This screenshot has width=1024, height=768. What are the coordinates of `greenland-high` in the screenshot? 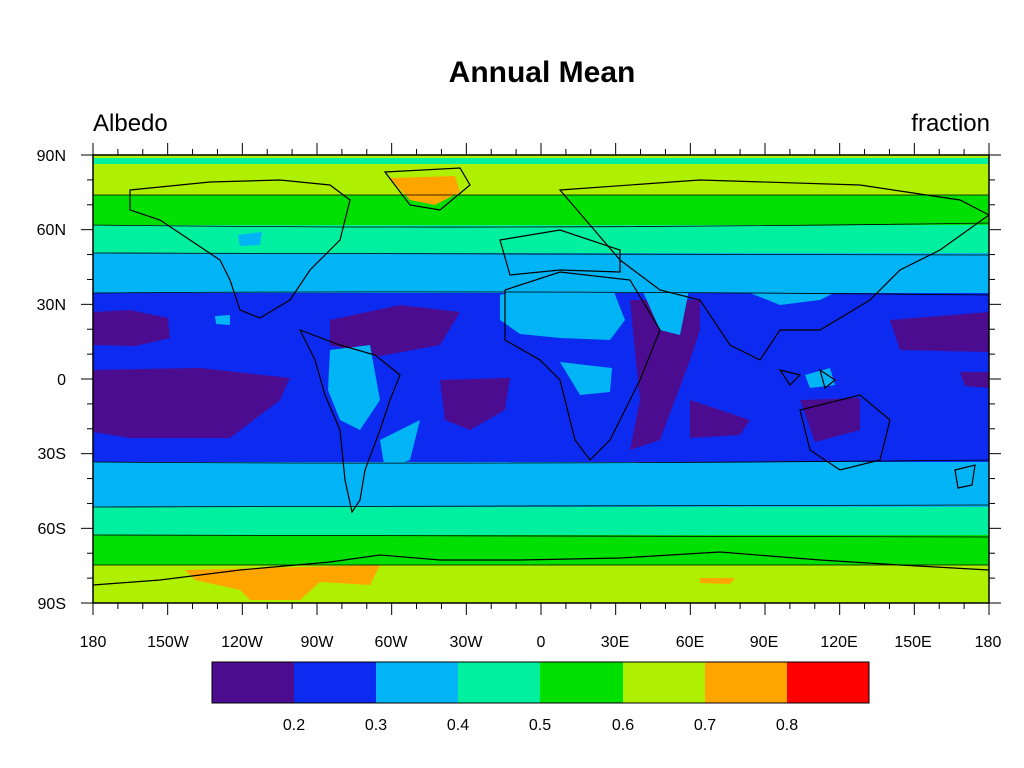 It's located at (425, 190).